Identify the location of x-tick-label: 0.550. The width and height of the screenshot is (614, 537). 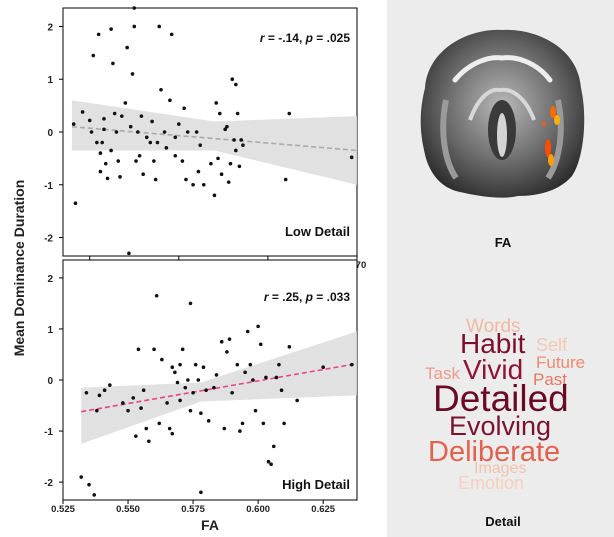
(128, 509).